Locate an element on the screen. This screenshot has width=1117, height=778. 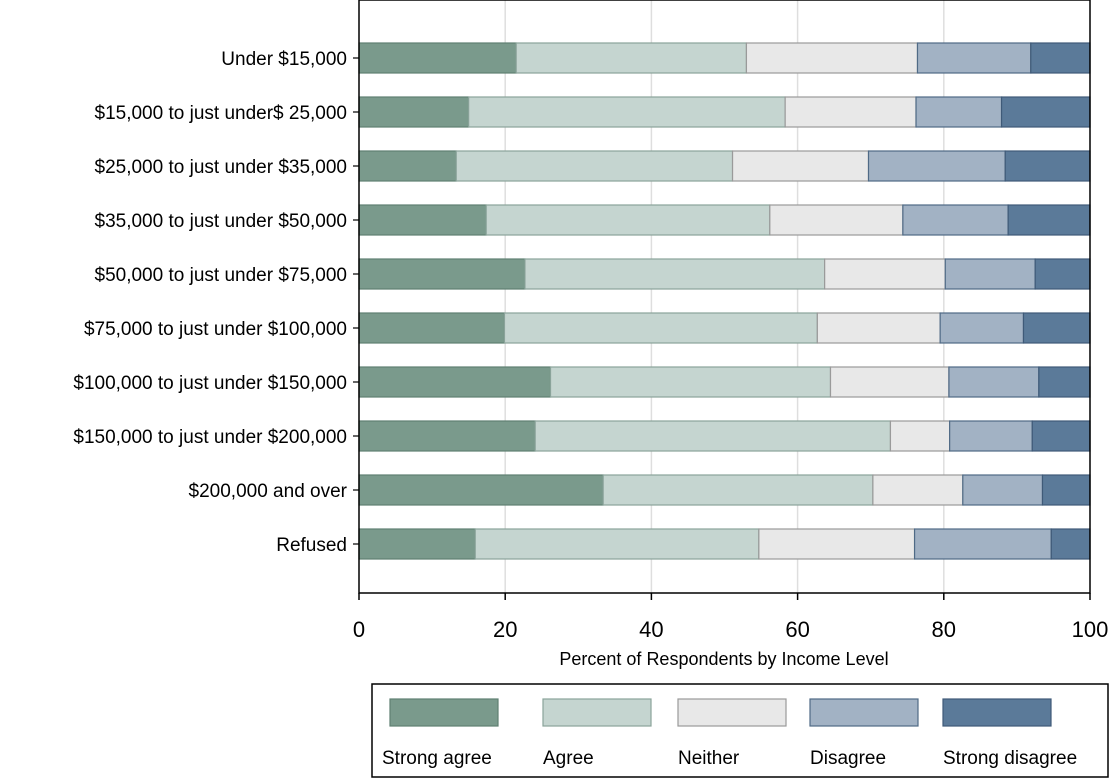
category-label: $15,000 to just under$ 25,000 is located at coordinates (221, 113).